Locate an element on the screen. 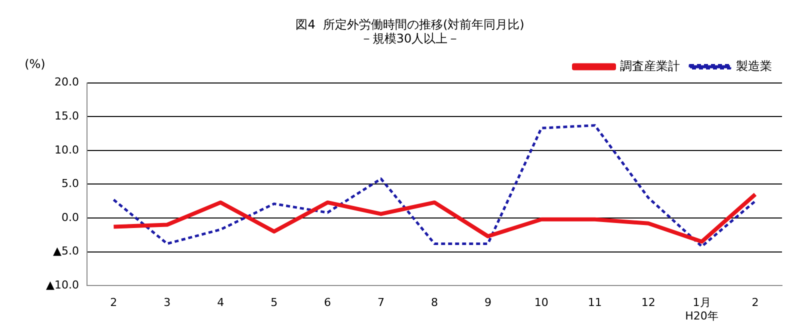 Image resolution: width=800 pixels, height=334 pixels. legend-label: 製造業 is located at coordinates (754, 65).